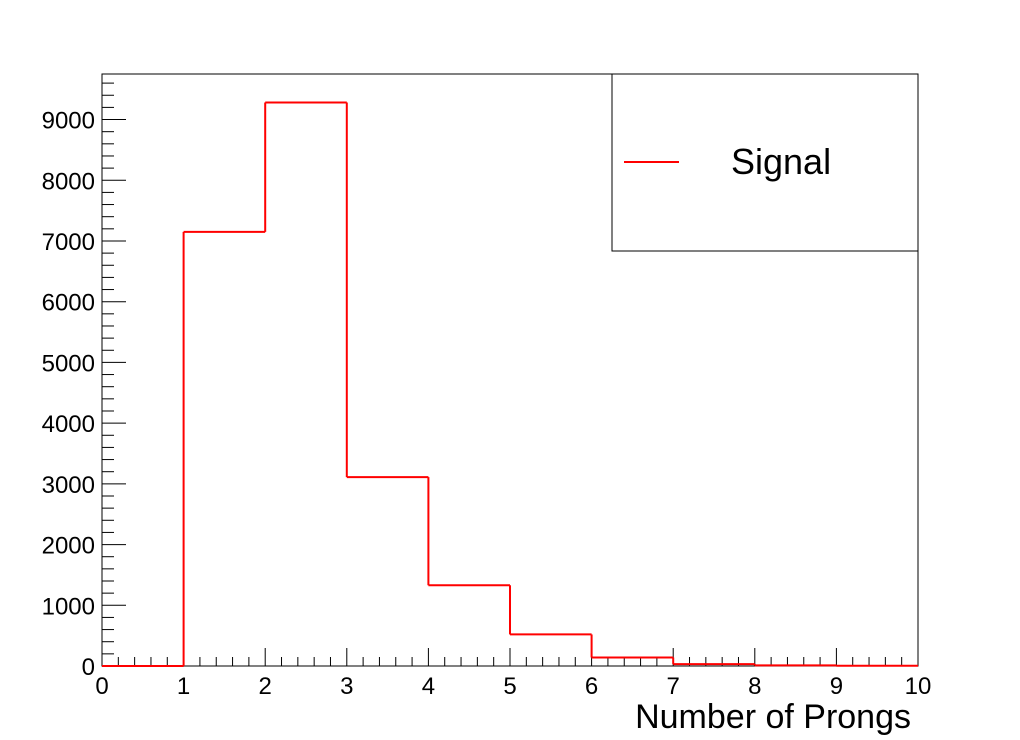 The image size is (1020, 740). I want to click on y-axis-tick-labels: 0 1000 2000 3000 4000 5000 6000 7000 8000 9000, so click(68, 394).